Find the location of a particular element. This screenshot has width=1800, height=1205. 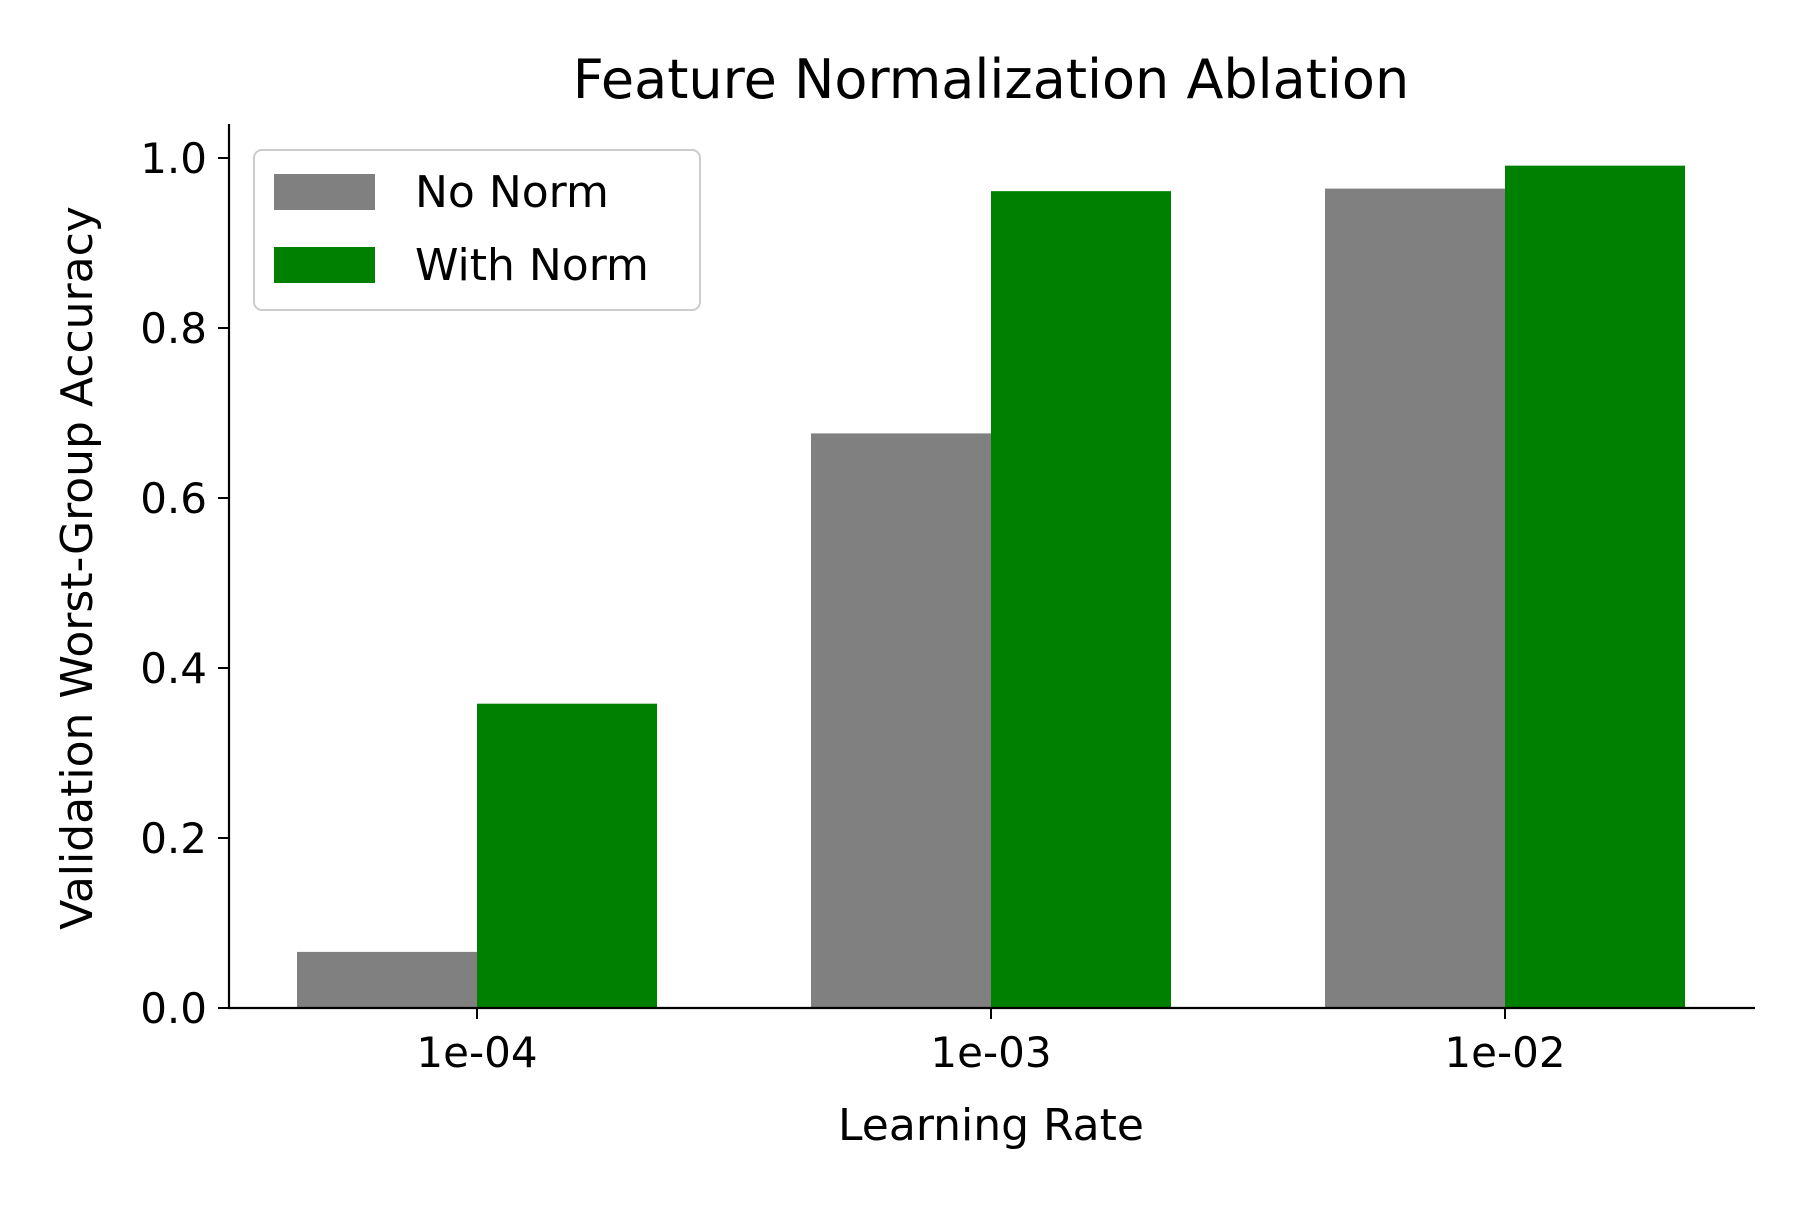

legend-swatch-with-norm is located at coordinates (324, 265).